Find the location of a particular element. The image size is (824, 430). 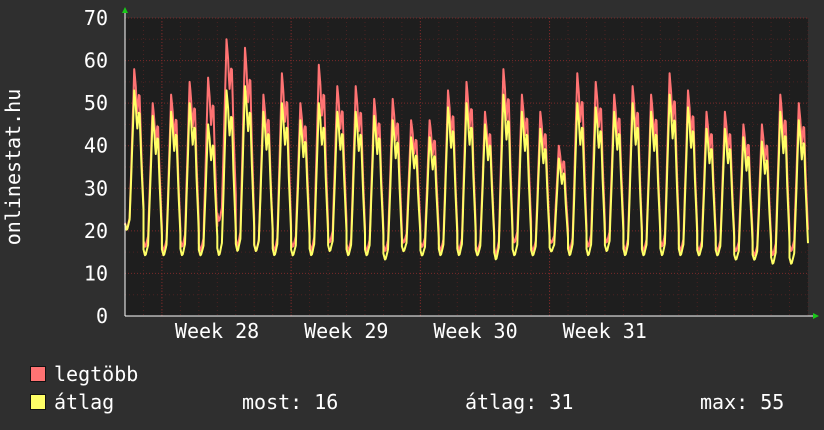

y-tick-label: 0 is located at coordinates (102, 316).